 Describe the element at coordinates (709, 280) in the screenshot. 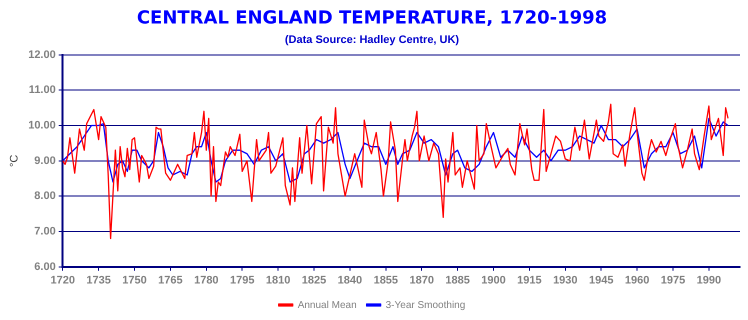

I see `x-tick-label: 1990` at that location.